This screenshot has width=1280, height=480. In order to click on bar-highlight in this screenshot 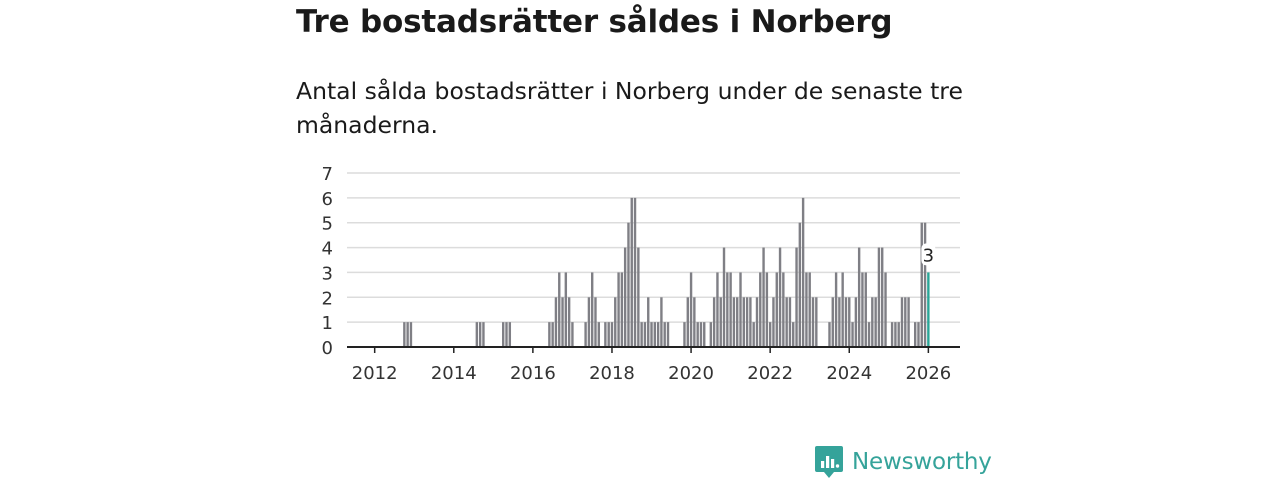, I will do `click(928, 309)`.